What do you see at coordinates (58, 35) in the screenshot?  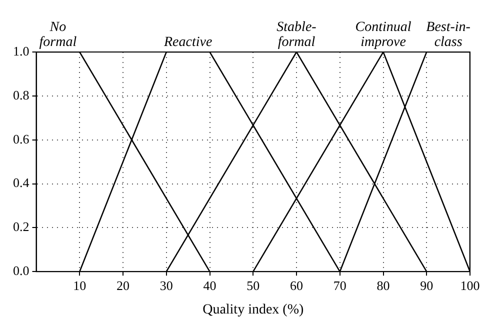 I see `series-label: No formal` at bounding box center [58, 35].